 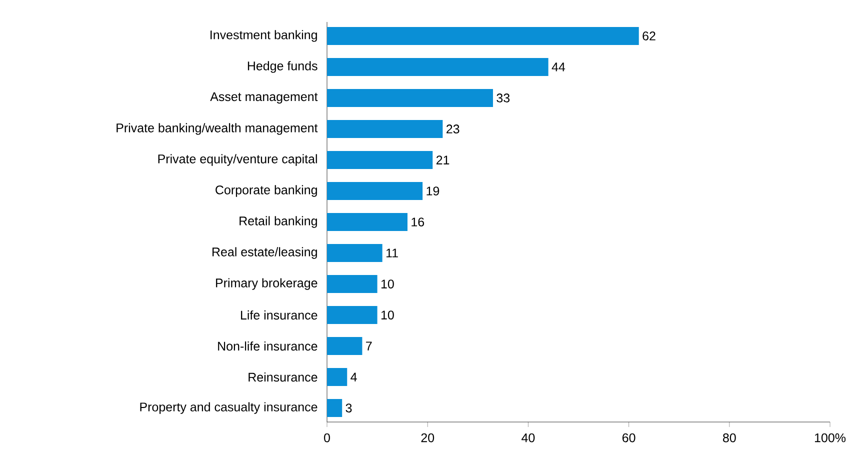 What do you see at coordinates (279, 315) in the screenshot?
I see `y-tick-label: Life insurance` at bounding box center [279, 315].